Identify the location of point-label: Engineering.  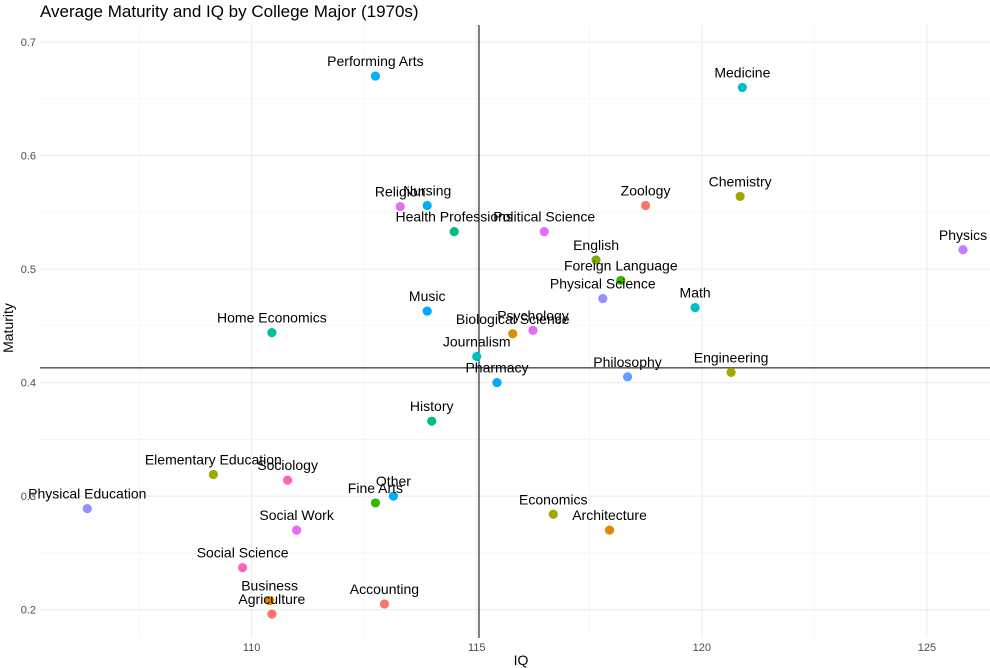
(731, 357).